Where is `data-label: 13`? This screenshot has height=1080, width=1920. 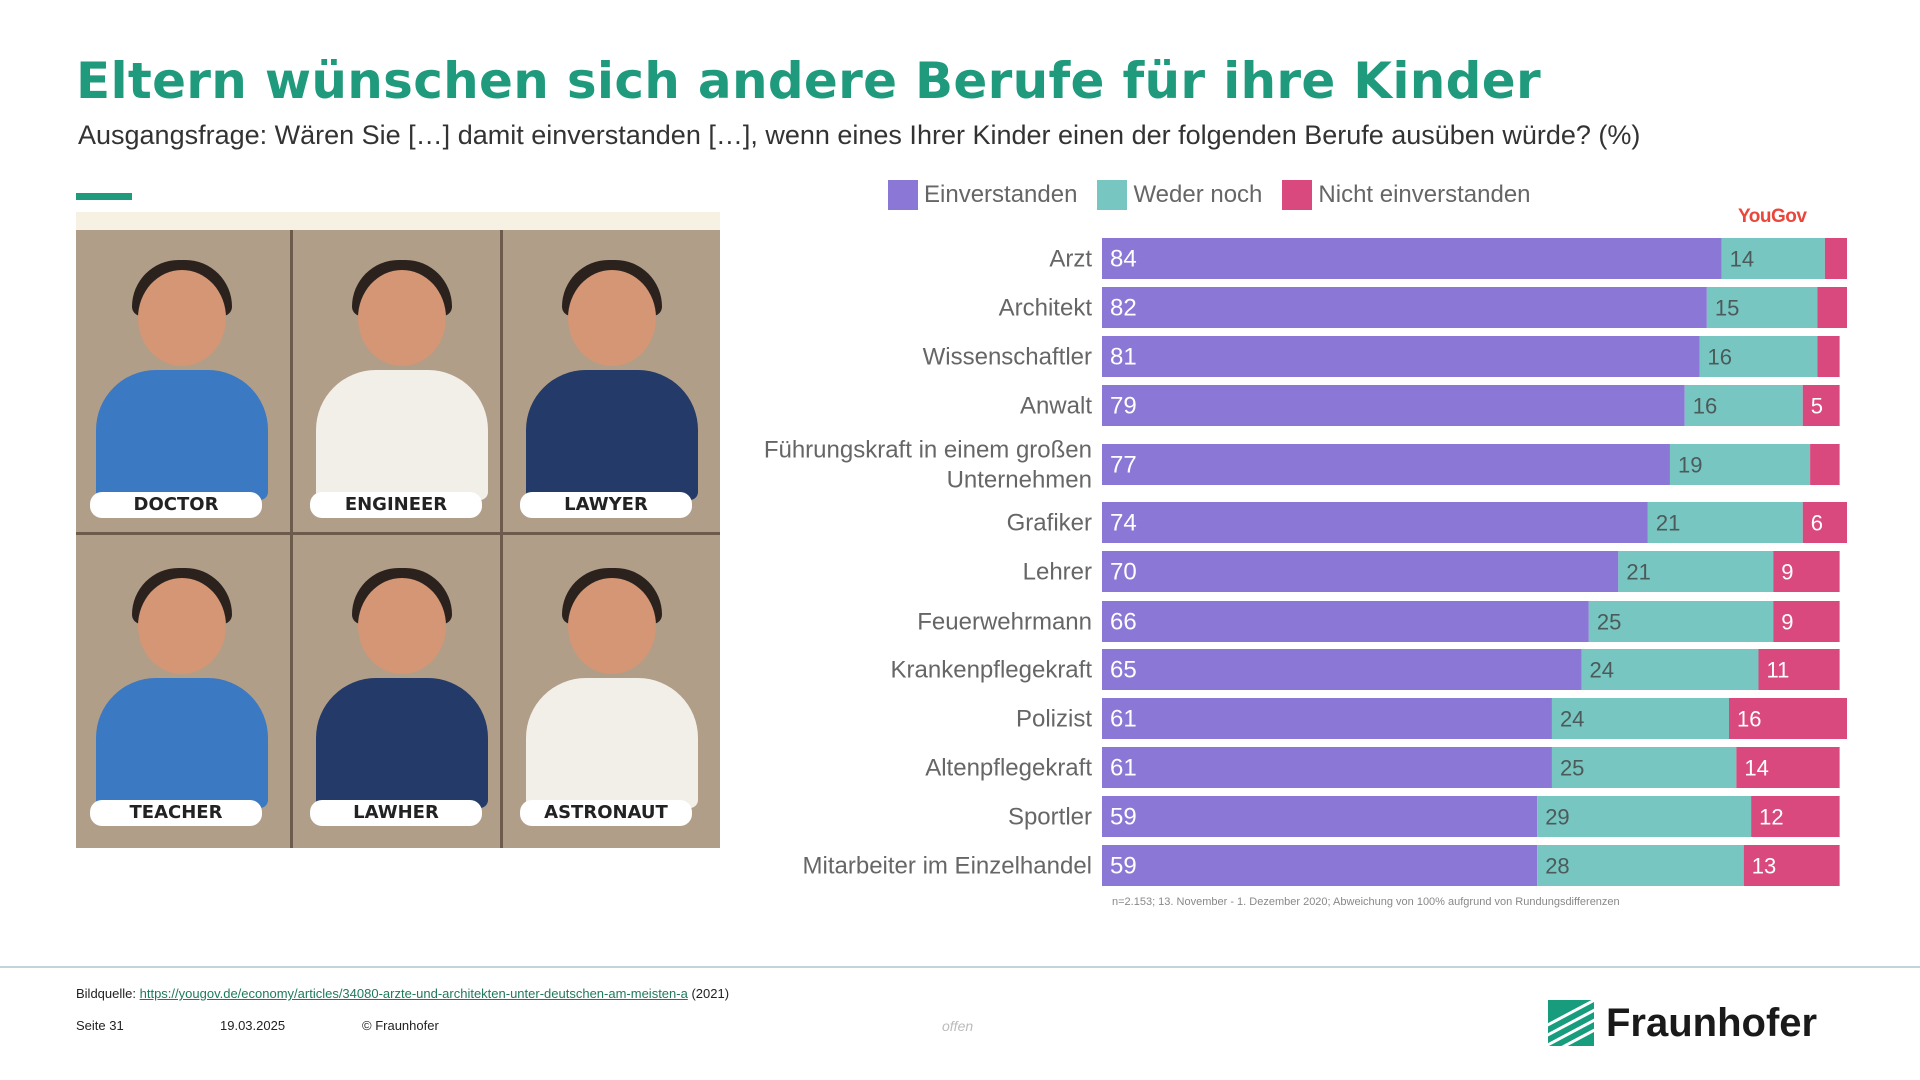
data-label: 13 is located at coordinates (1764, 866).